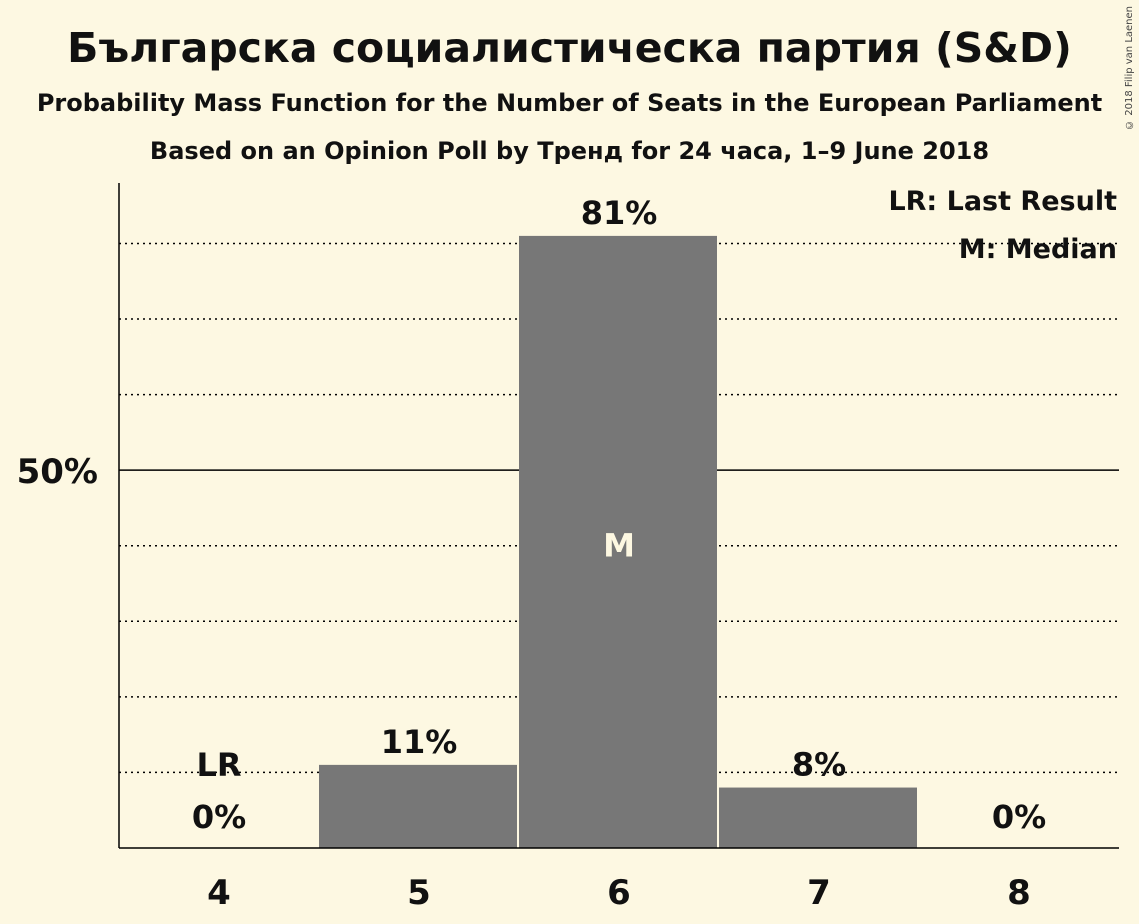 This screenshot has height=924, width=1139. I want to click on chart-title: Българска социалистическа партия (S&D), so click(569, 48).